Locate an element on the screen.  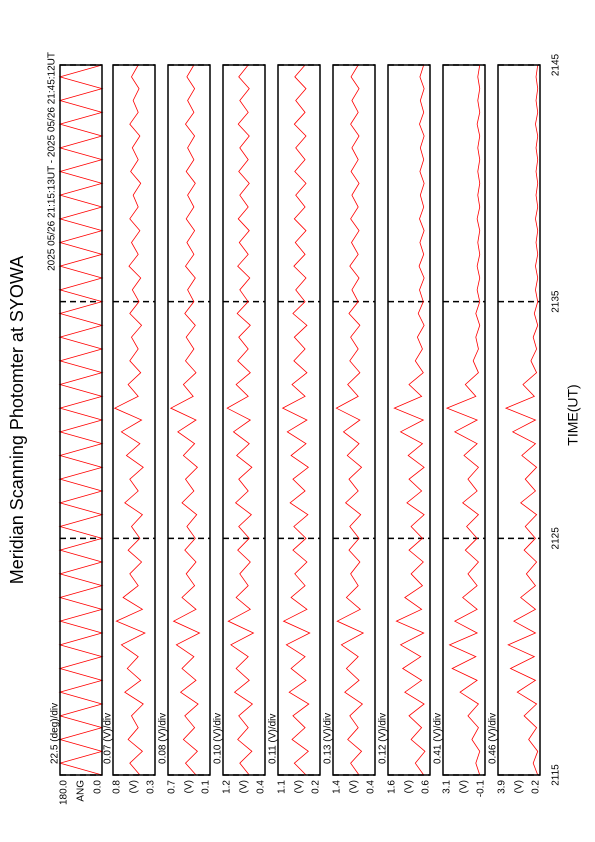
y-tick-label: 180.0 is located at coordinates (64, 792).